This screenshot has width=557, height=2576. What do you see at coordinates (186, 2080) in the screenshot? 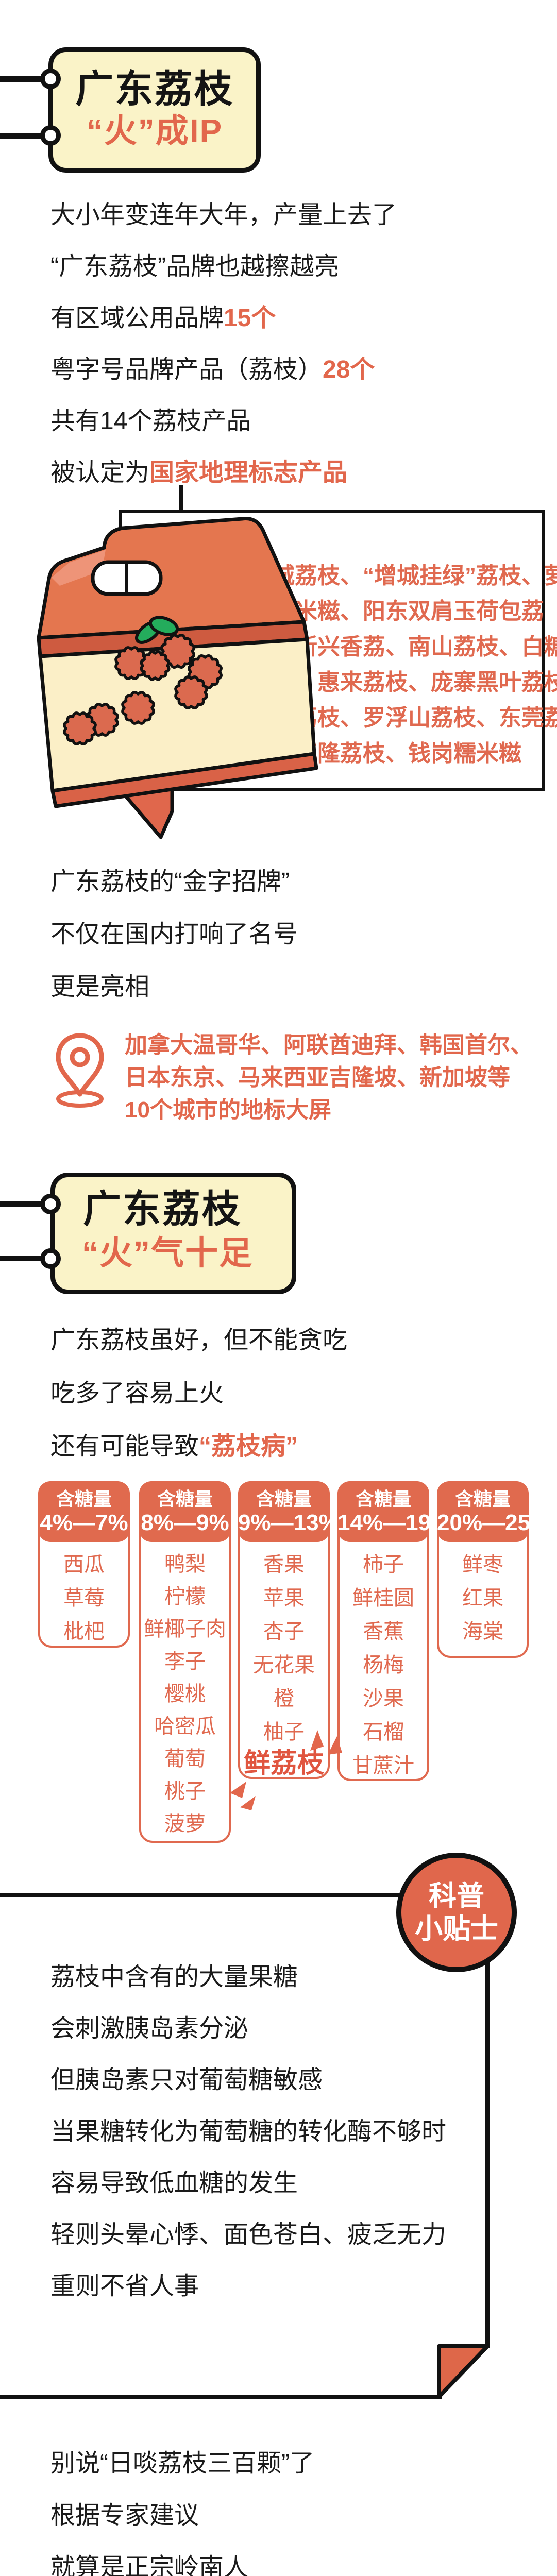
I see `text-line: 但胰岛素只对葡萄糖敏感` at bounding box center [186, 2080].